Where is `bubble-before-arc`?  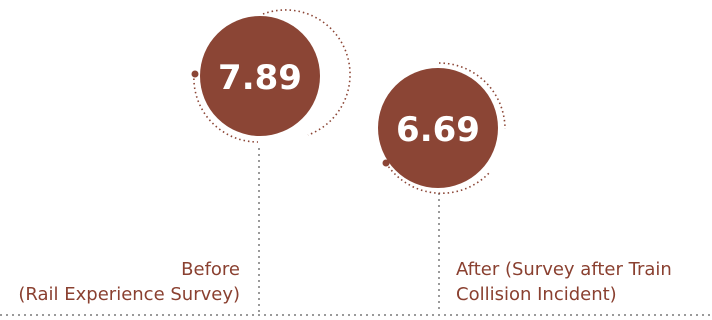 bubble-before-arc is located at coordinates (226, 108).